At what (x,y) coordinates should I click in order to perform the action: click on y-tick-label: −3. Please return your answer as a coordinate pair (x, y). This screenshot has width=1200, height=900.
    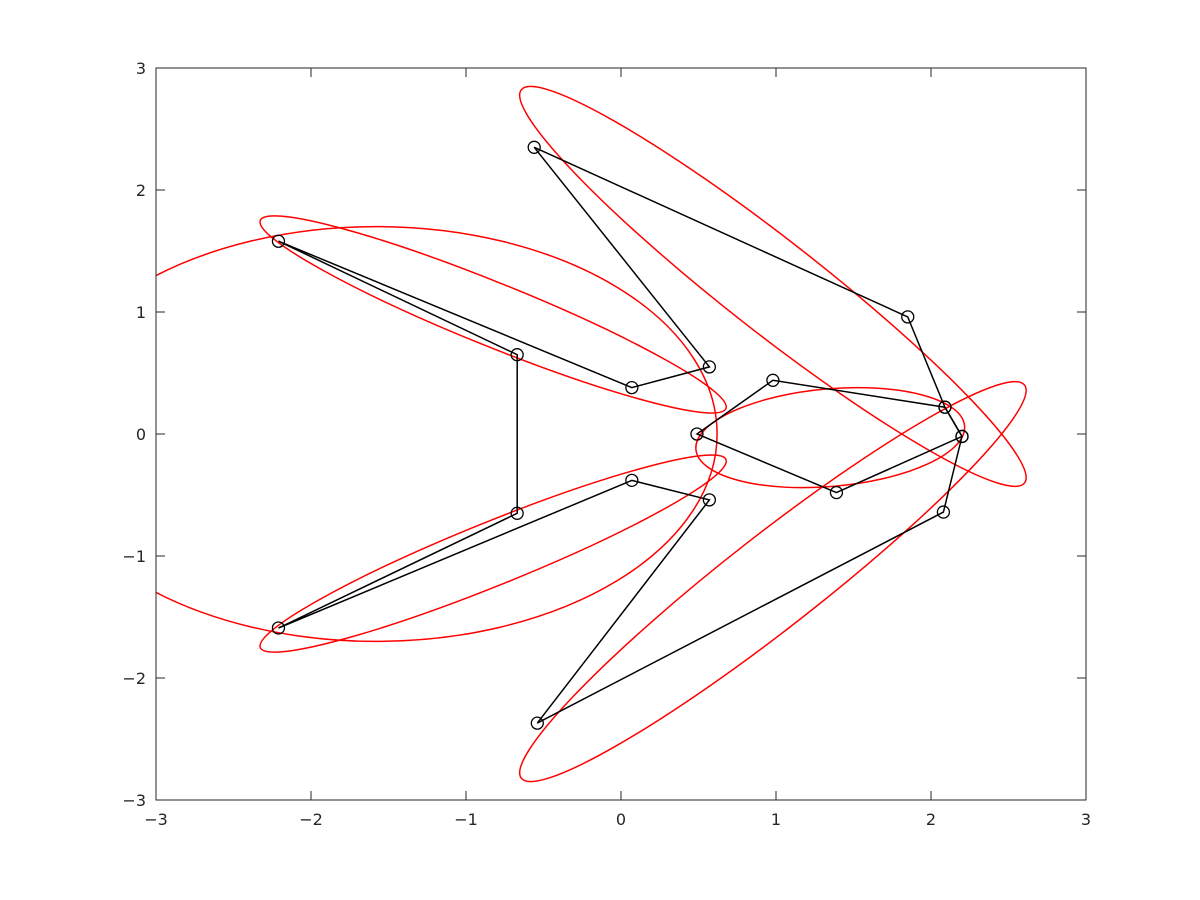
    Looking at the image, I should click on (134, 800).